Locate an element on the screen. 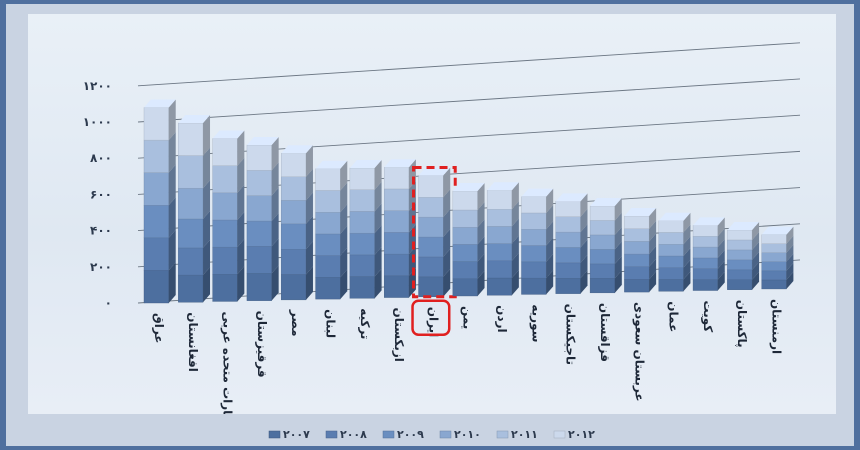 The image size is (860, 450). legend-area: ۲۰۰۷ ۲۰۰۸ ۲۰۰۹ ۲۰۱۰ ۲۰۱۱ ۲۰۱۲ is located at coordinates (430, 434).